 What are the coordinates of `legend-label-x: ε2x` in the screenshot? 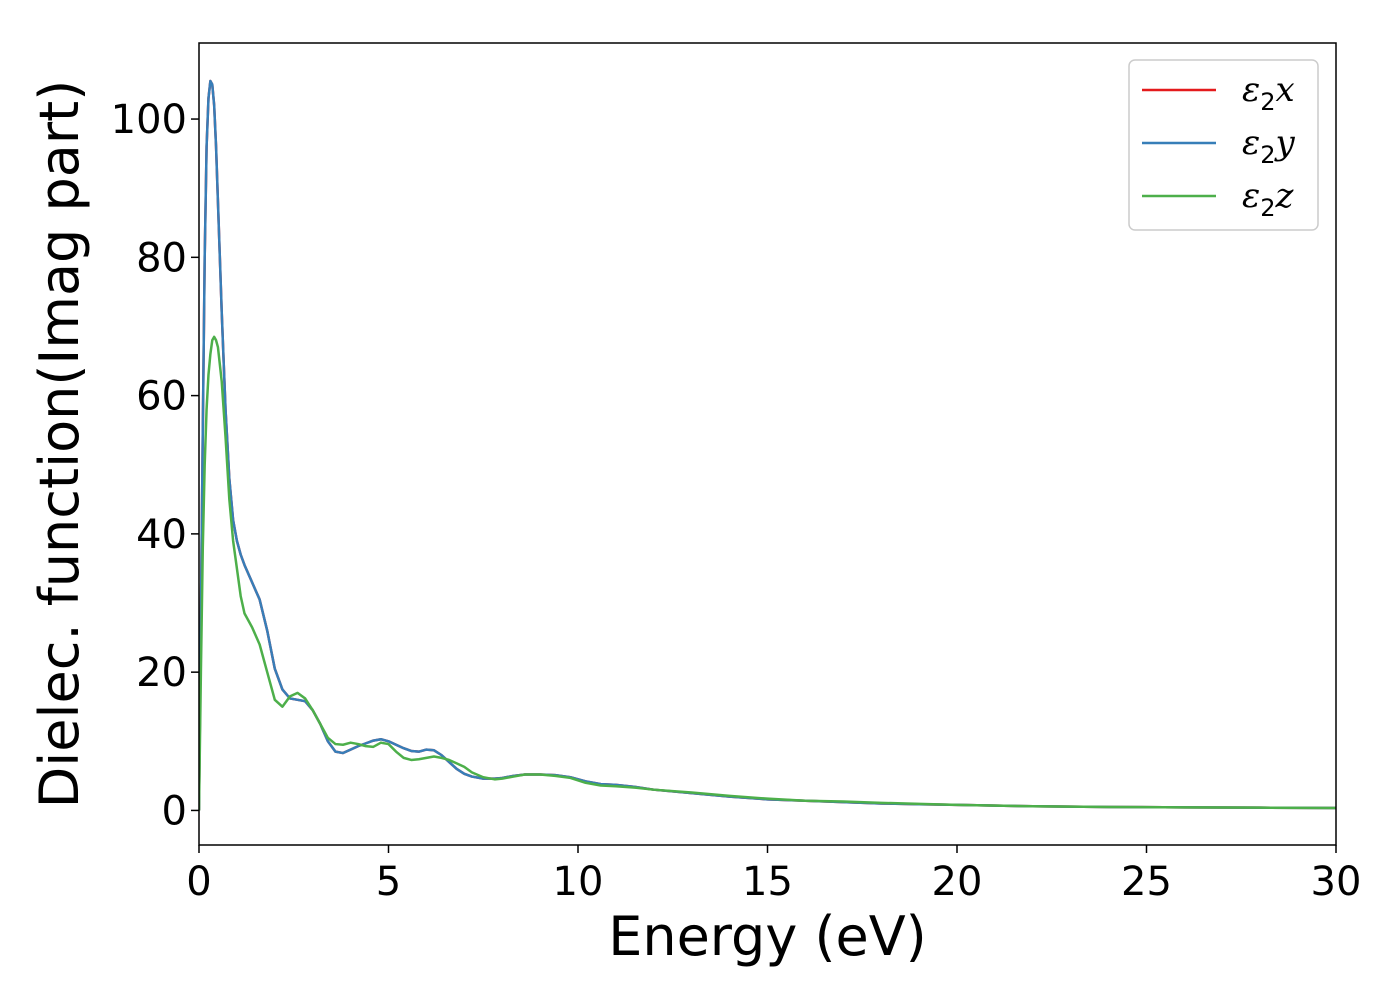 It's located at (1268, 93).